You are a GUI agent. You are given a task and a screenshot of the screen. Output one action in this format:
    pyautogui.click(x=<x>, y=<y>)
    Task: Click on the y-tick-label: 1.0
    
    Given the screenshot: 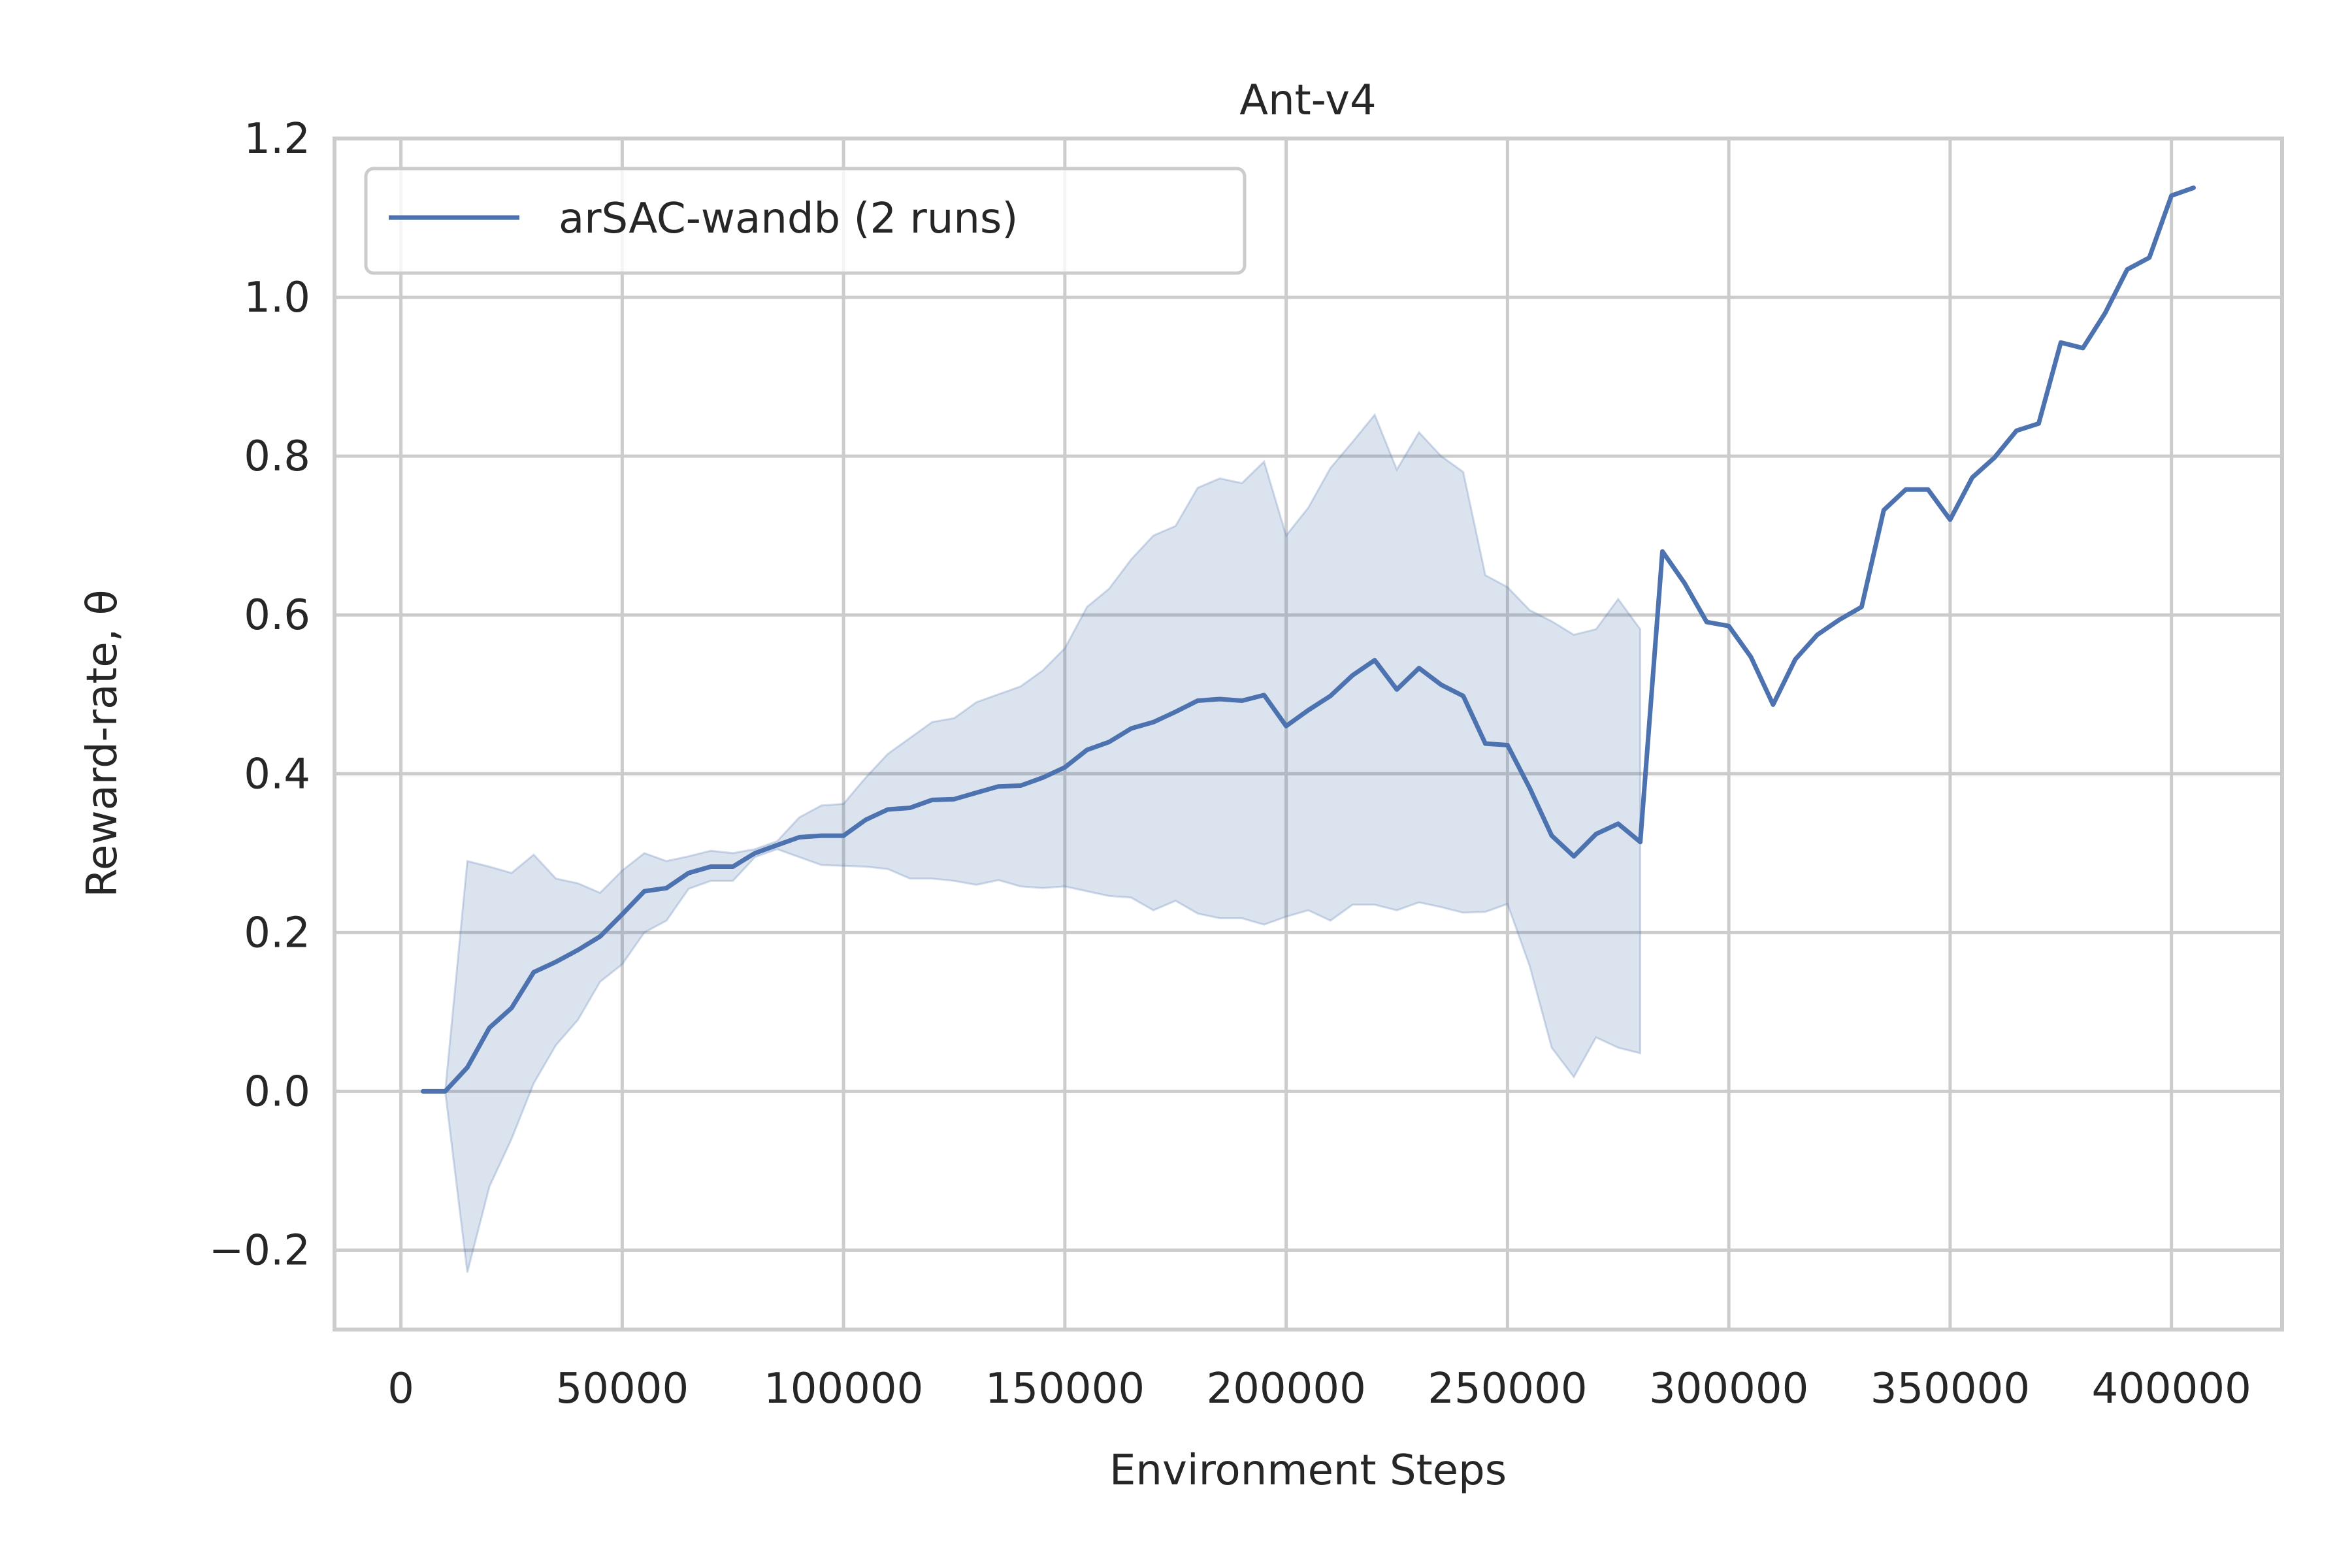 What is the action you would take?
    pyautogui.click(x=277, y=298)
    